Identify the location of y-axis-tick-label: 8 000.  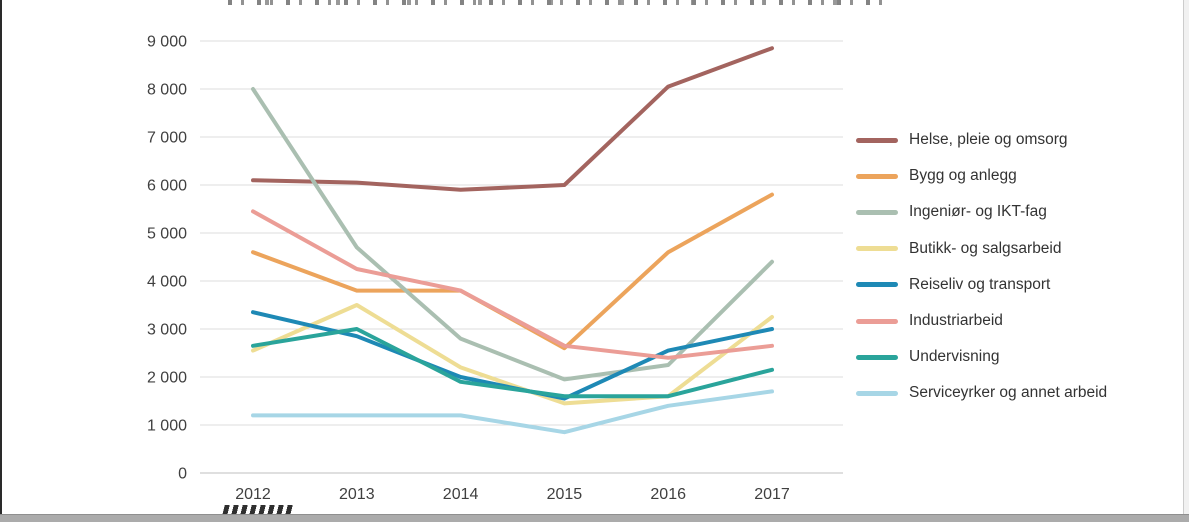
(167, 90).